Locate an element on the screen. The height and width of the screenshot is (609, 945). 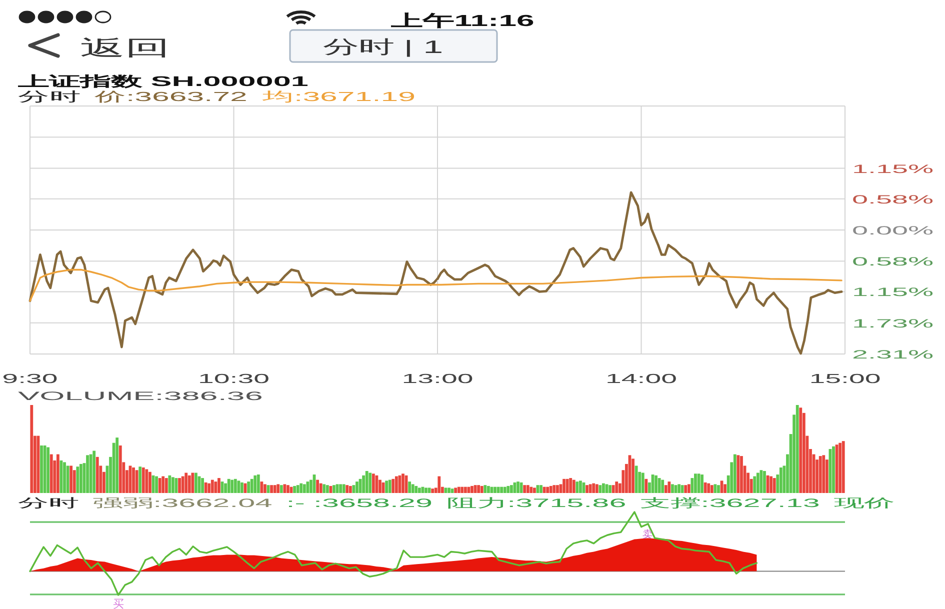
text: 支撑:3627.13 is located at coordinates (730, 503).